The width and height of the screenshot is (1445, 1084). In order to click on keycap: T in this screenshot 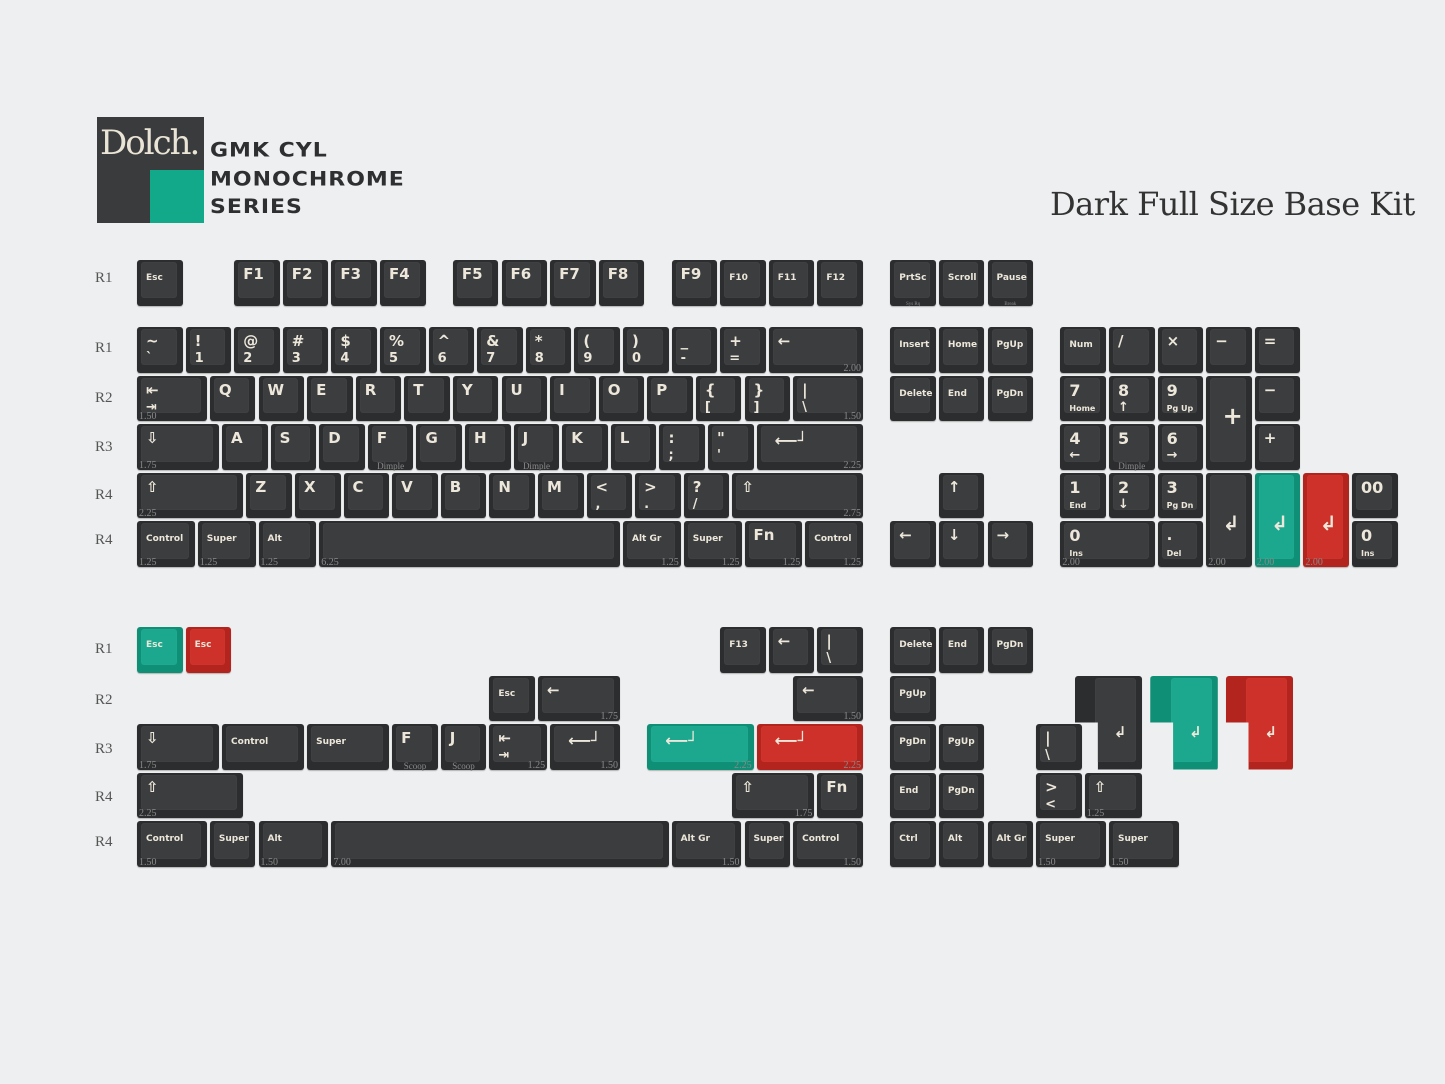, I will do `click(427, 398)`.